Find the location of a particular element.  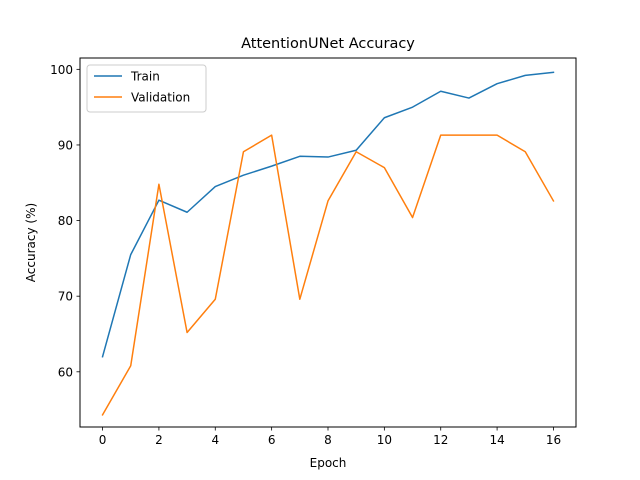

x-axis-label: Epoch is located at coordinates (328, 463).